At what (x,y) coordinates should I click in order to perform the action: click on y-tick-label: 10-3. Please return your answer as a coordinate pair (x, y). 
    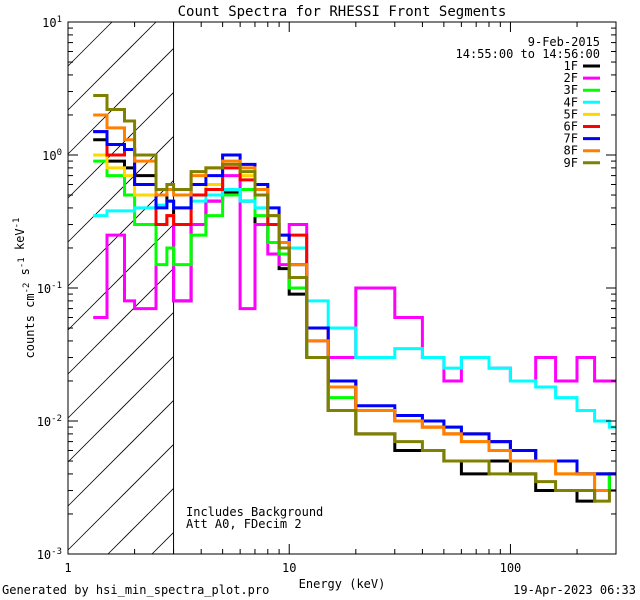
    Looking at the image, I should click on (49, 554).